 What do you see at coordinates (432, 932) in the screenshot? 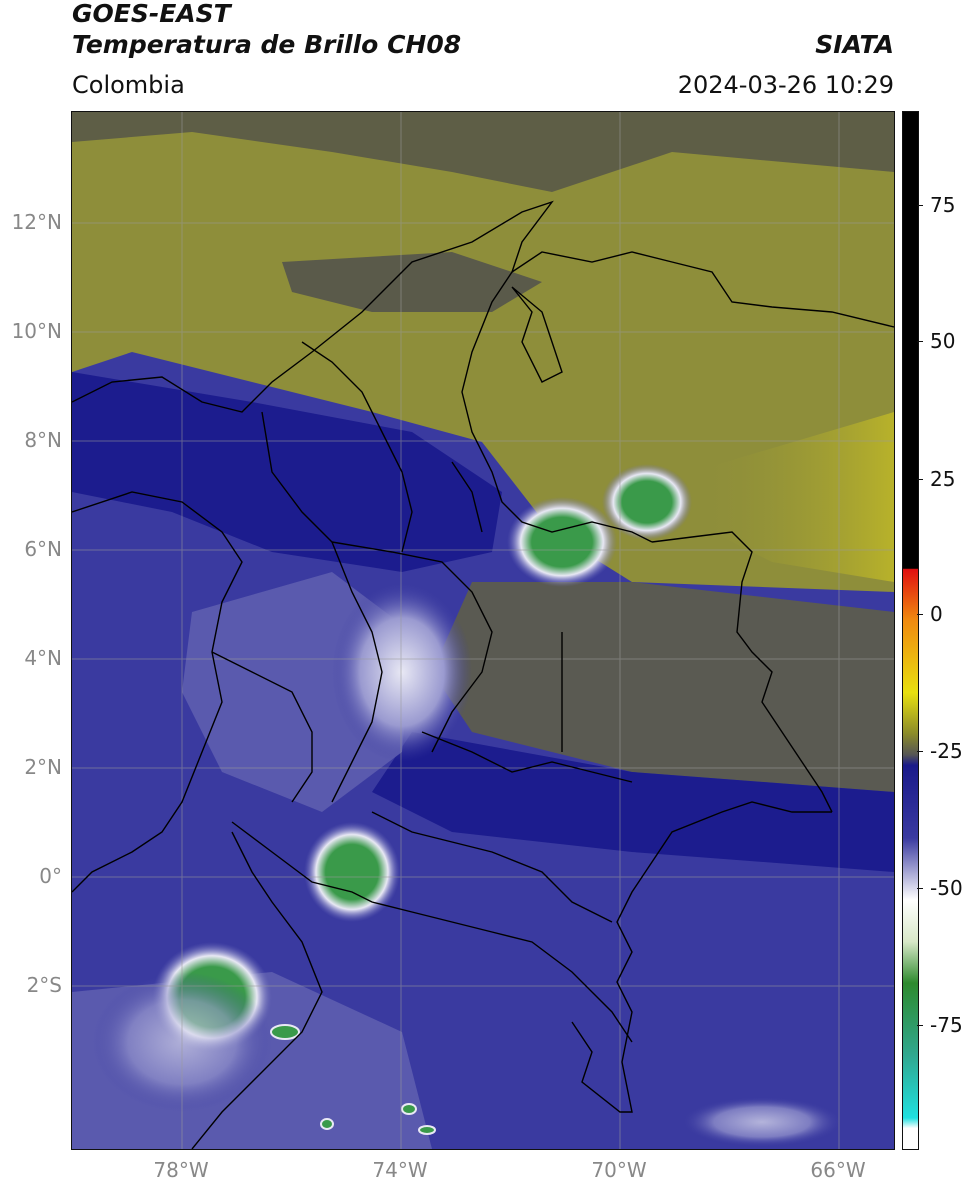
I see `ecuador-peru-border` at bounding box center [432, 932].